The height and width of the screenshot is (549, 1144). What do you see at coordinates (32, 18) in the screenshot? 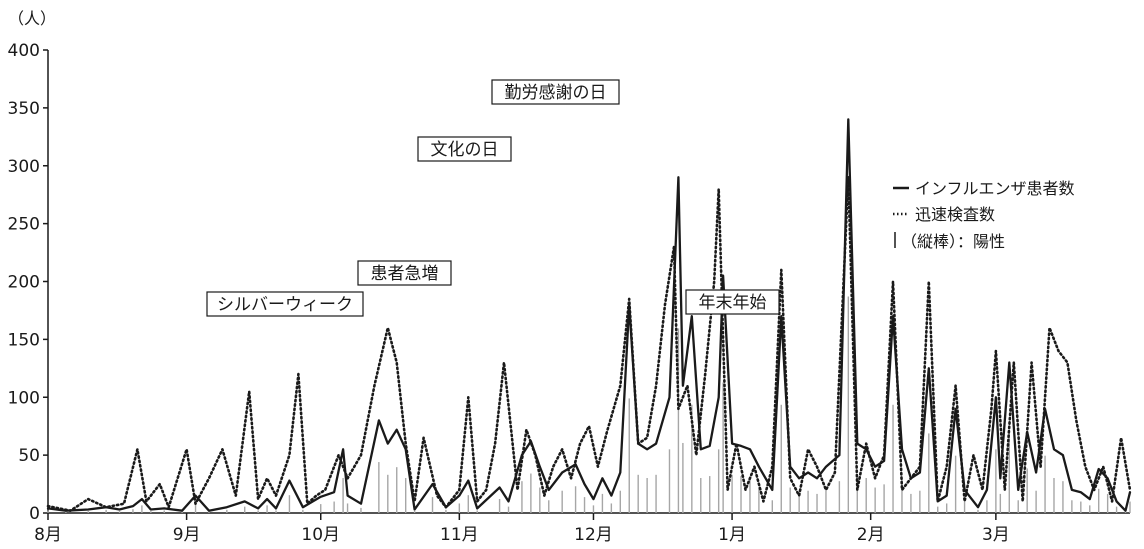
I see `y-unit-label: （人）` at bounding box center [32, 18].